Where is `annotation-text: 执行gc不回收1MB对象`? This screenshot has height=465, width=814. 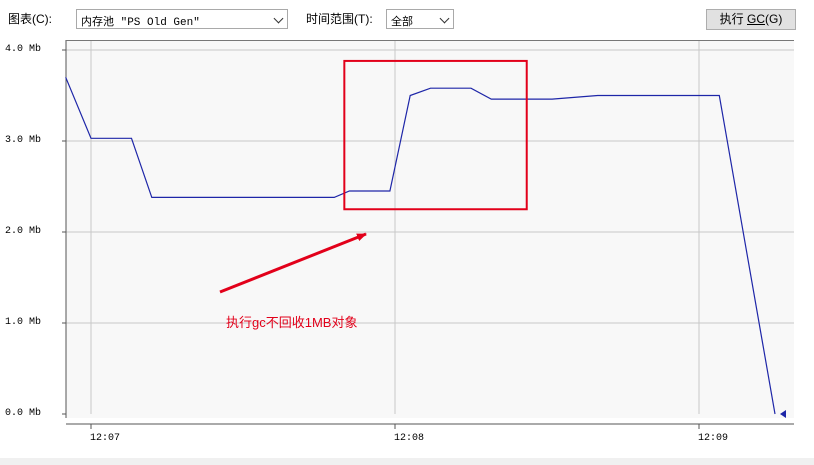
annotation-text: 执行gc不回收1MB对象 is located at coordinates (292, 322).